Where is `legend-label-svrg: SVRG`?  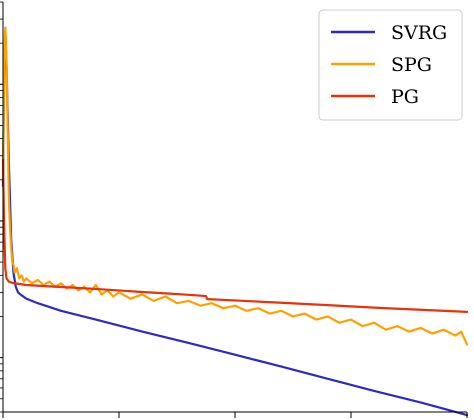
legend-label-svrg: SVRG is located at coordinates (419, 33).